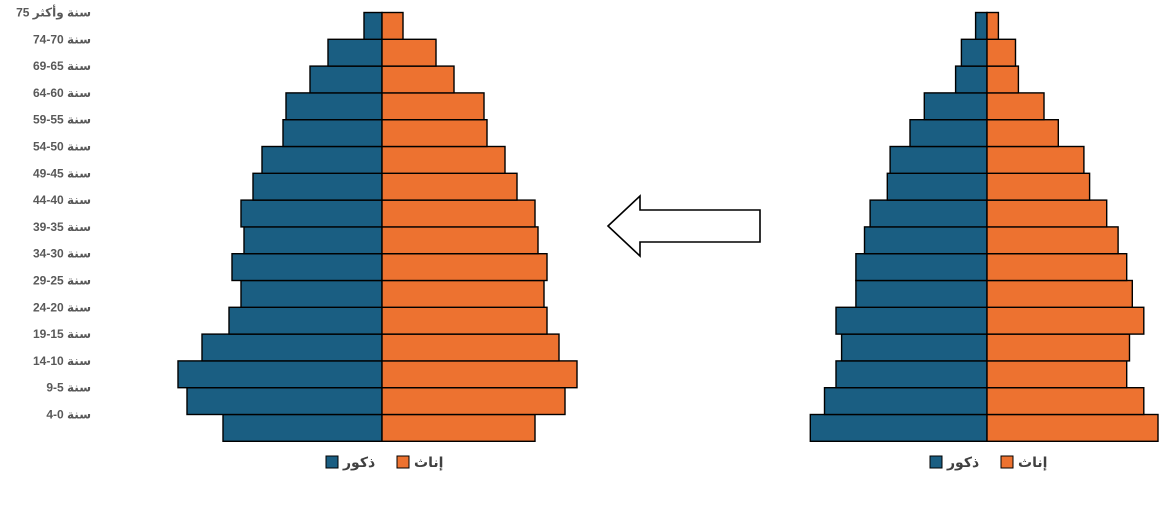  Describe the element at coordinates (62, 254) in the screenshot. I see `age-tick-label: 34-30 سنة` at that location.